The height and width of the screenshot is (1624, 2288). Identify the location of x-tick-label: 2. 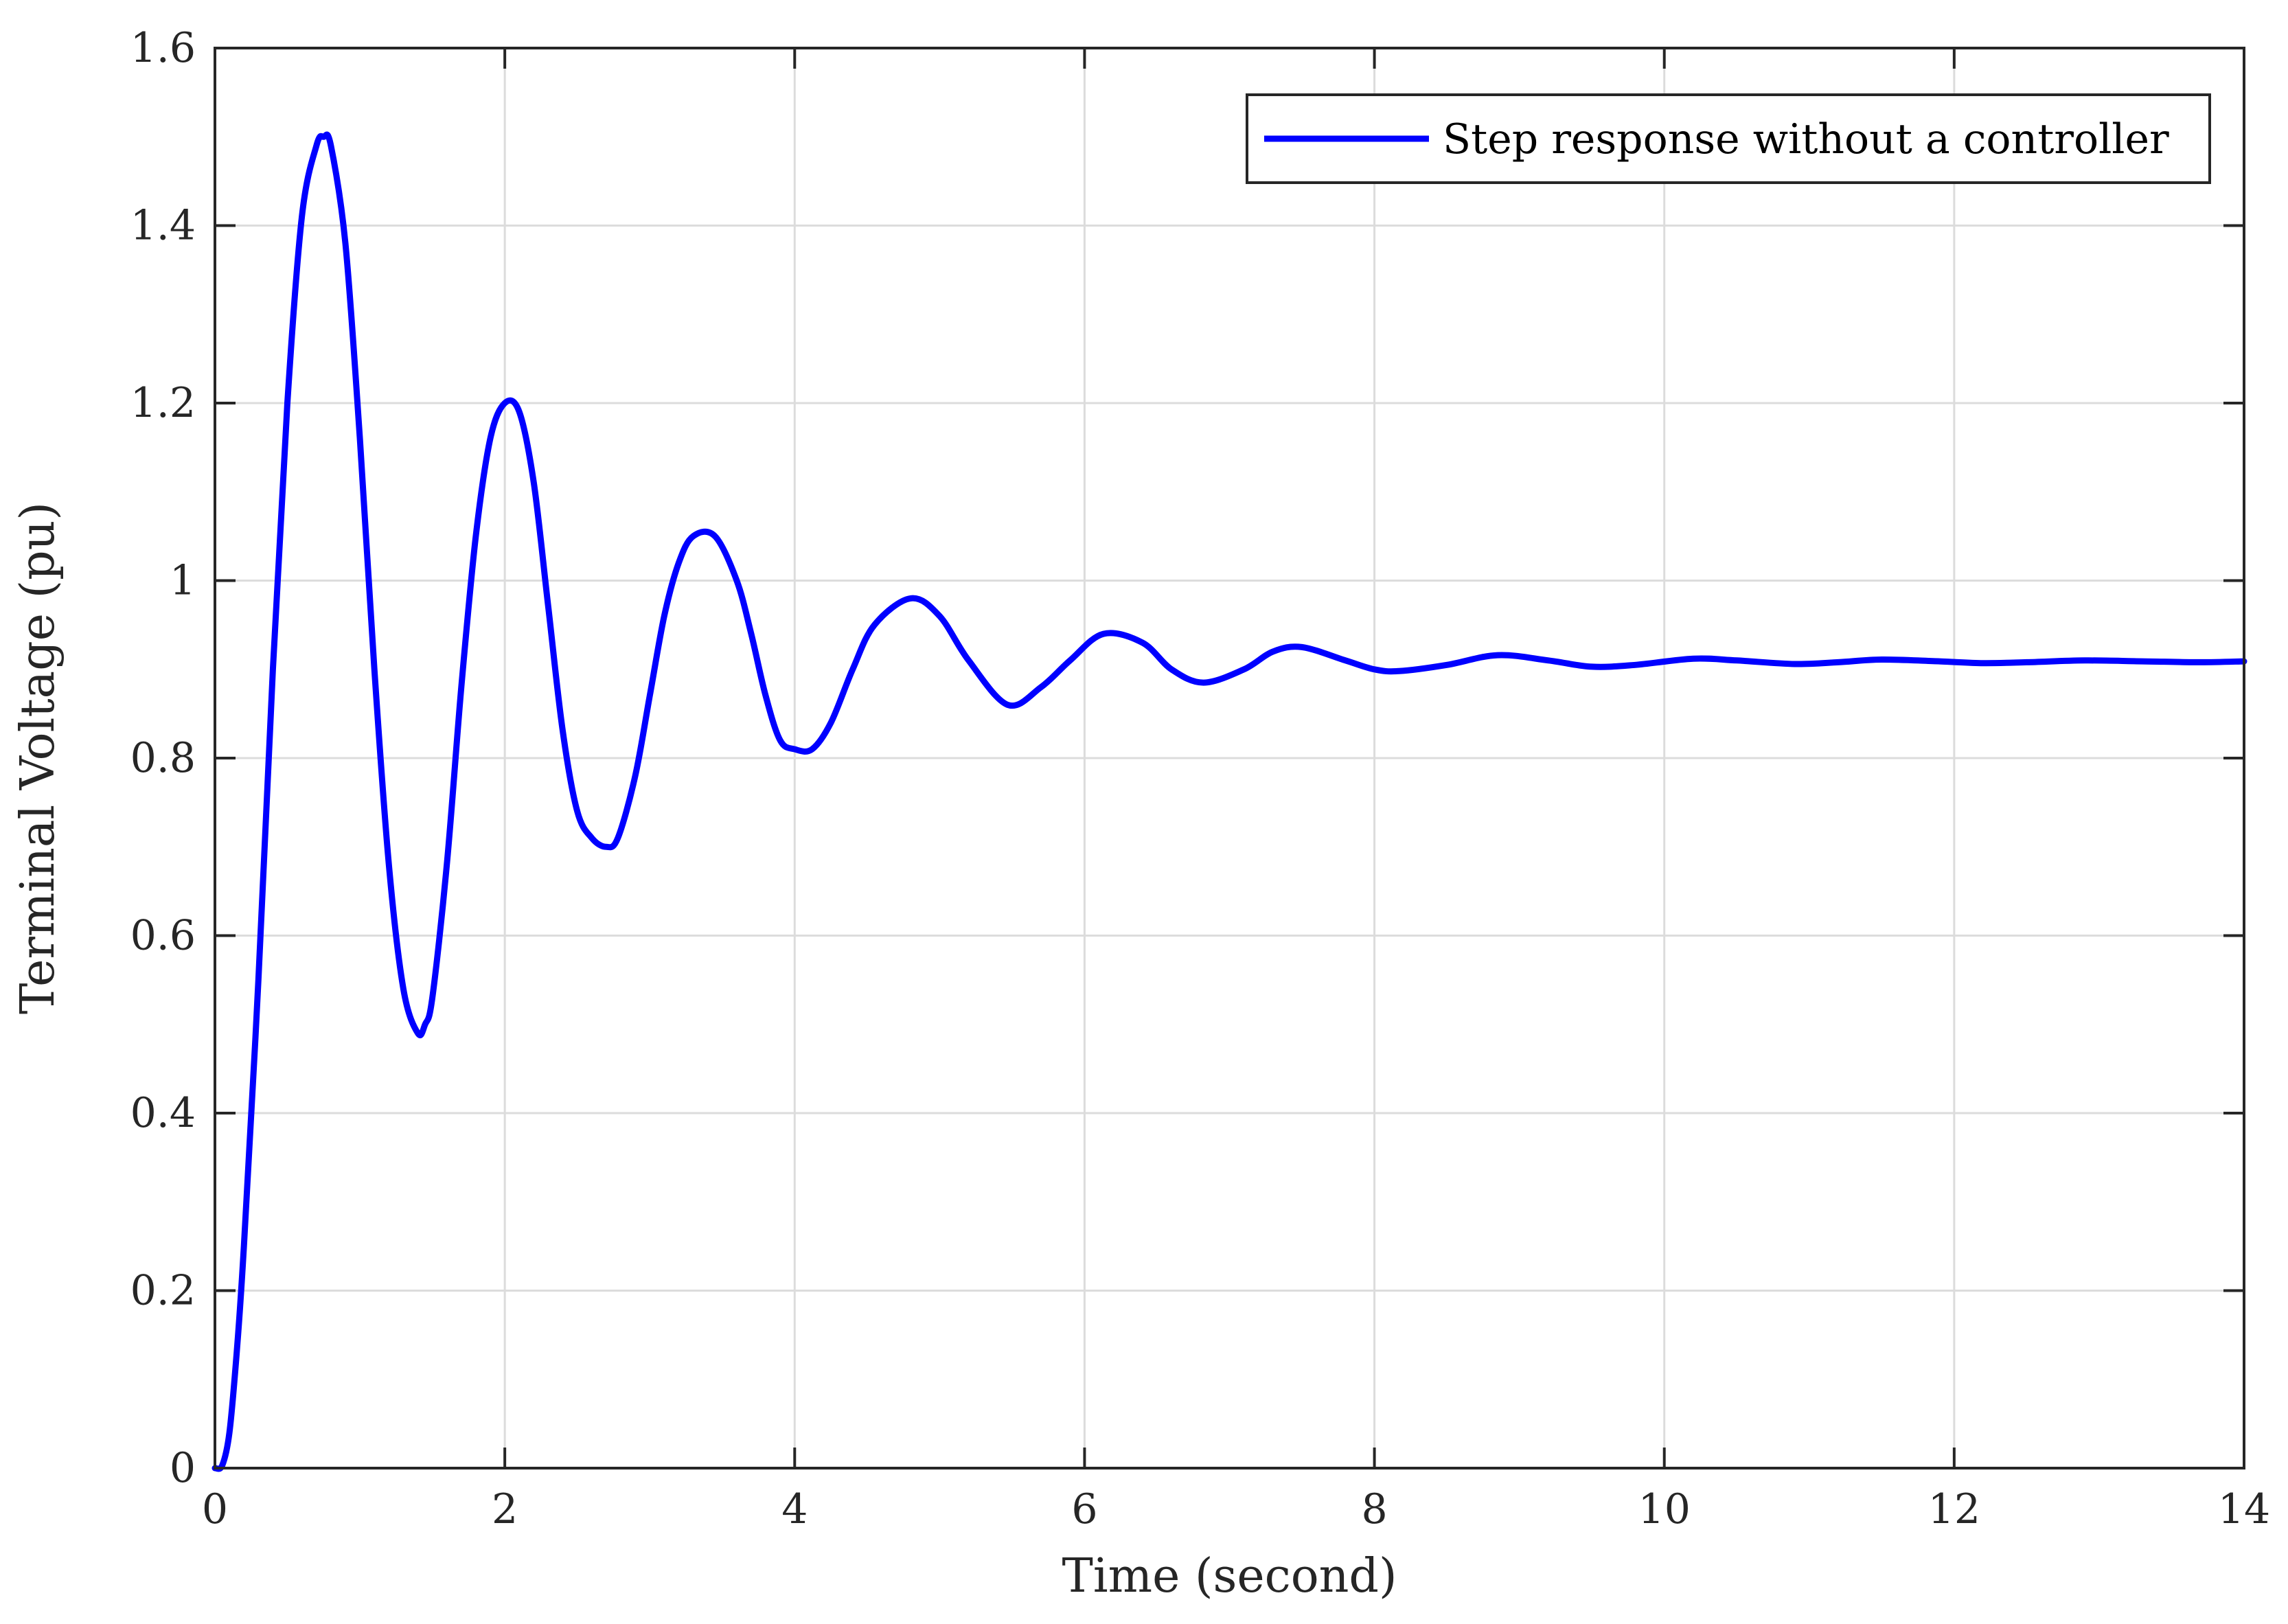
(505, 1509).